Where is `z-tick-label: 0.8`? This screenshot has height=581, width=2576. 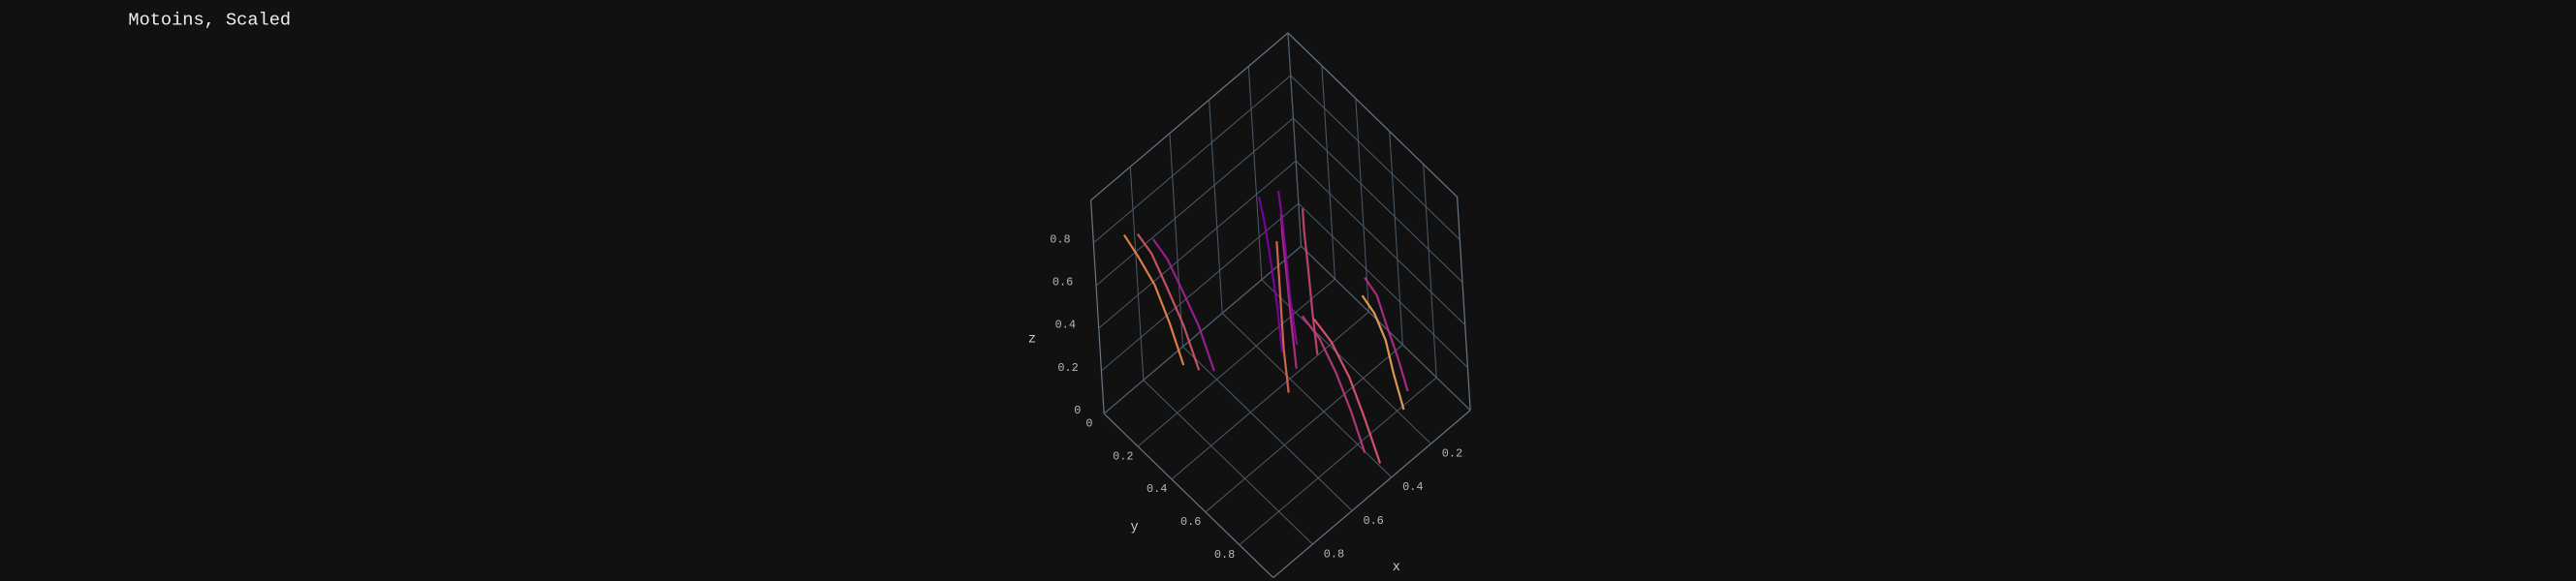 z-tick-label: 0.8 is located at coordinates (1060, 240).